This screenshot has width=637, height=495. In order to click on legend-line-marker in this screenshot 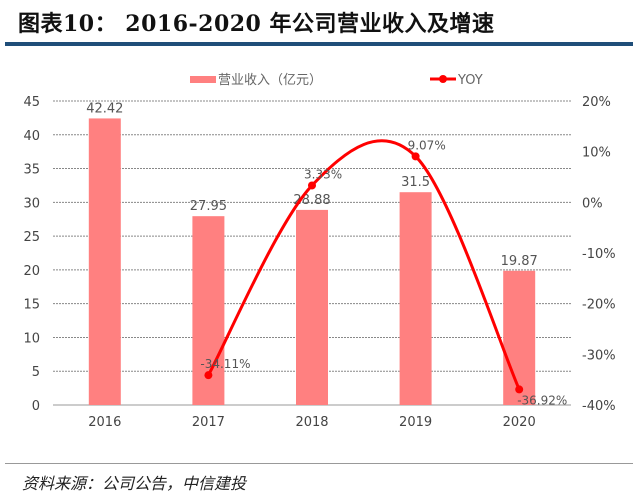, I will do `click(443, 79)`.